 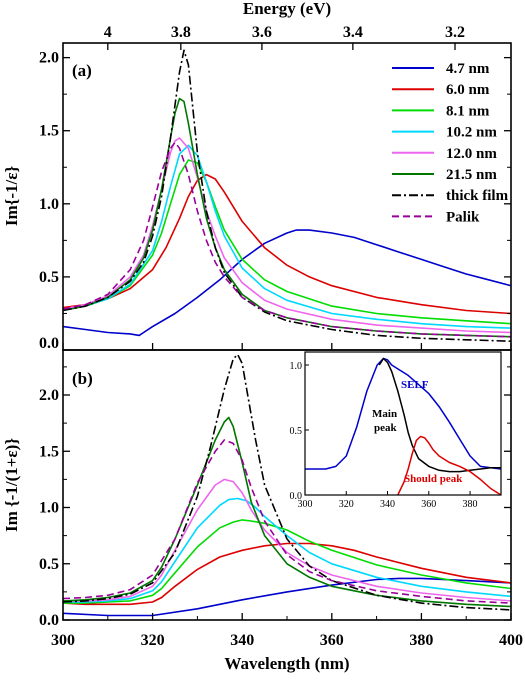 I want to click on legend-label: 4.7 nm, so click(x=468, y=69).